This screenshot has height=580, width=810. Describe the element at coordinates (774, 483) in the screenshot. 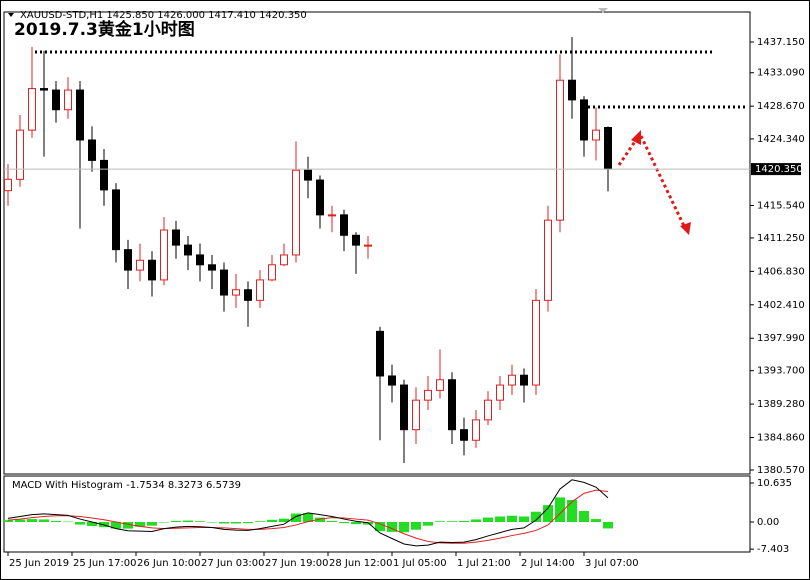

I see `y-tick-label: 10.635` at that location.